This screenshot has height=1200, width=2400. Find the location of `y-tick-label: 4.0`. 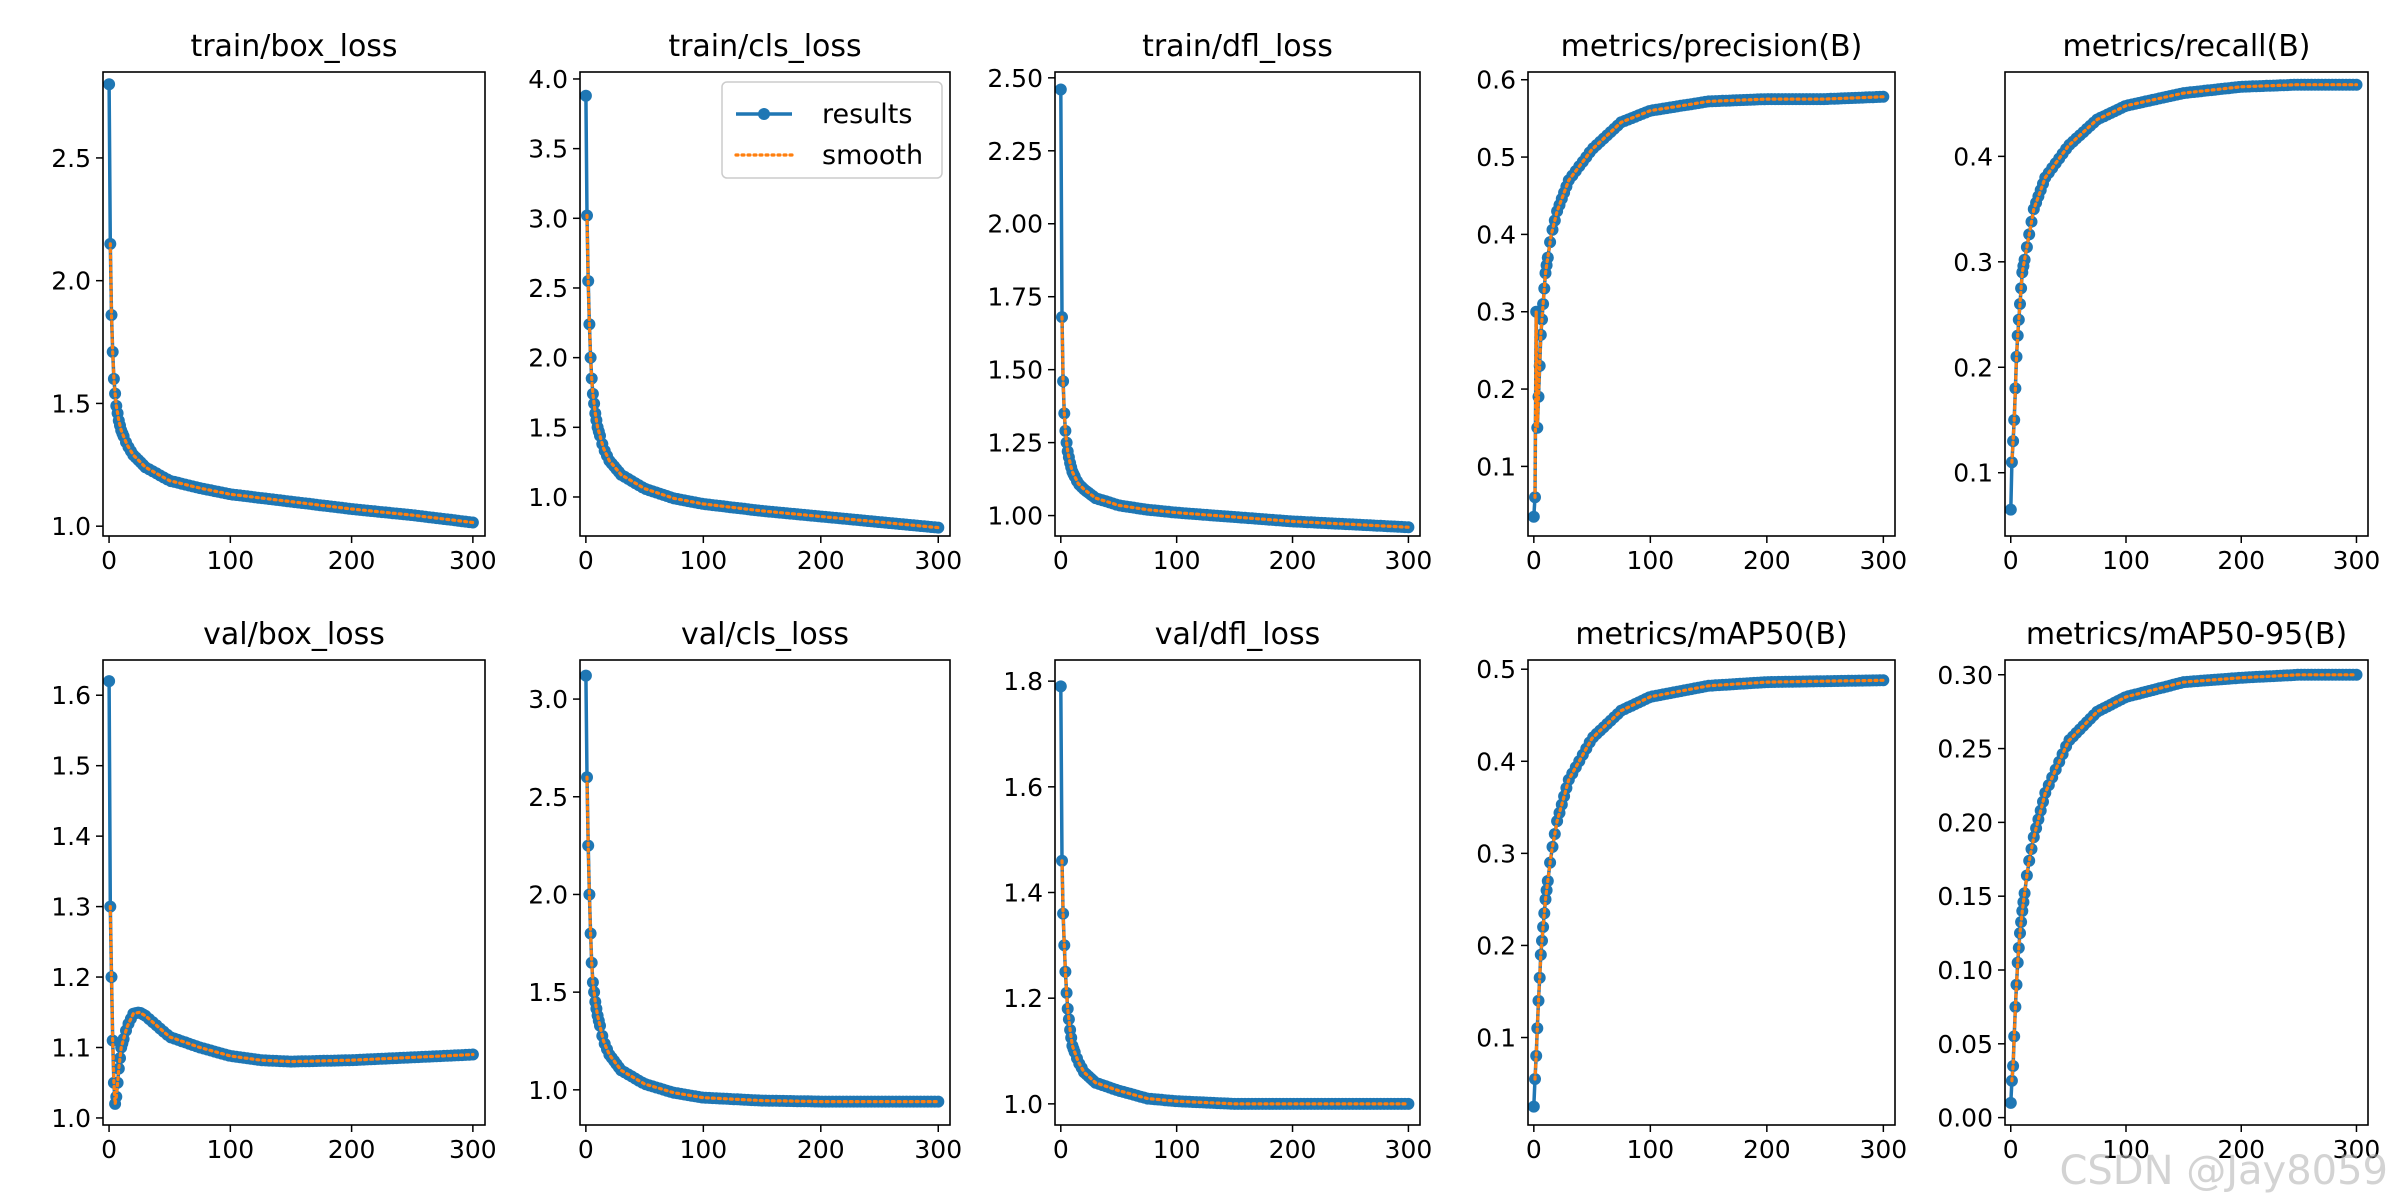

y-tick-label: 4.0 is located at coordinates (548, 79).